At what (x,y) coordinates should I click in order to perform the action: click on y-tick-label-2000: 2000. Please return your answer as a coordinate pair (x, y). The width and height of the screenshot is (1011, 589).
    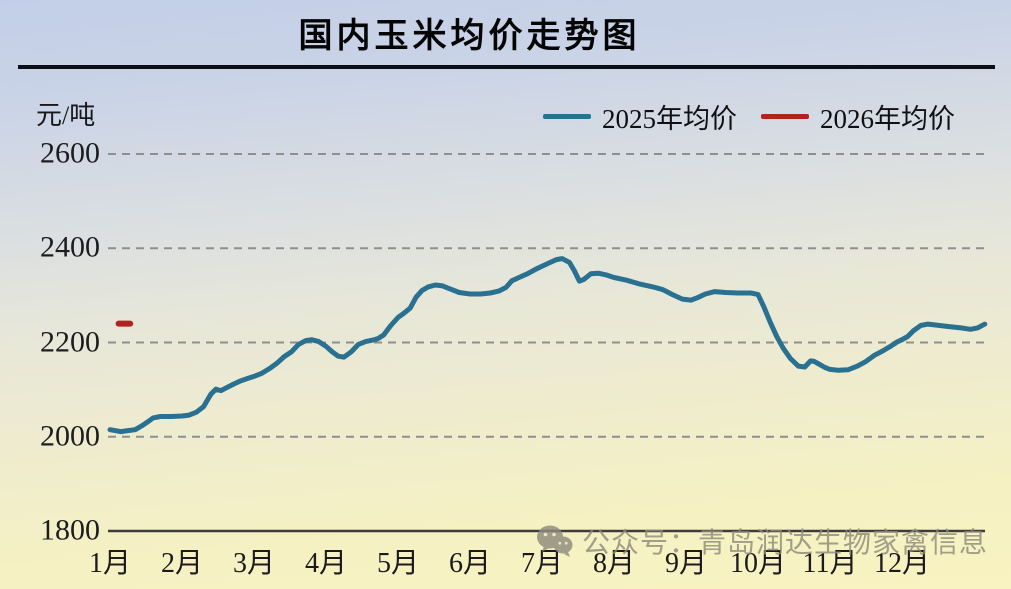
    Looking at the image, I should click on (70, 436).